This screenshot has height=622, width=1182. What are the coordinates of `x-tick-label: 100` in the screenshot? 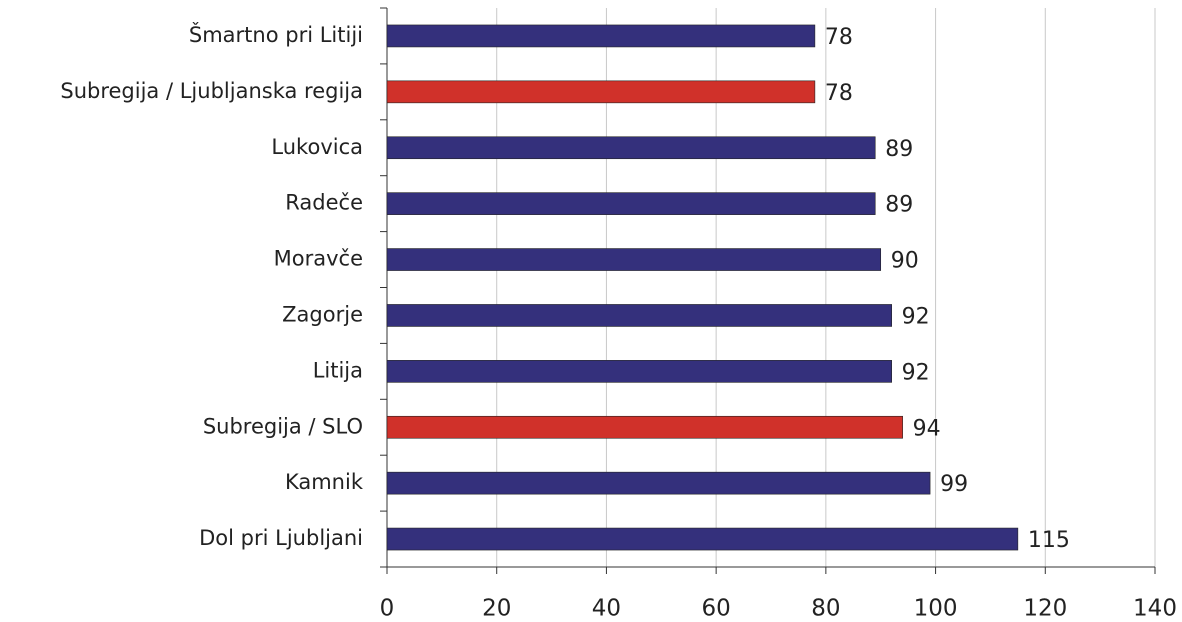 It's located at (936, 609).